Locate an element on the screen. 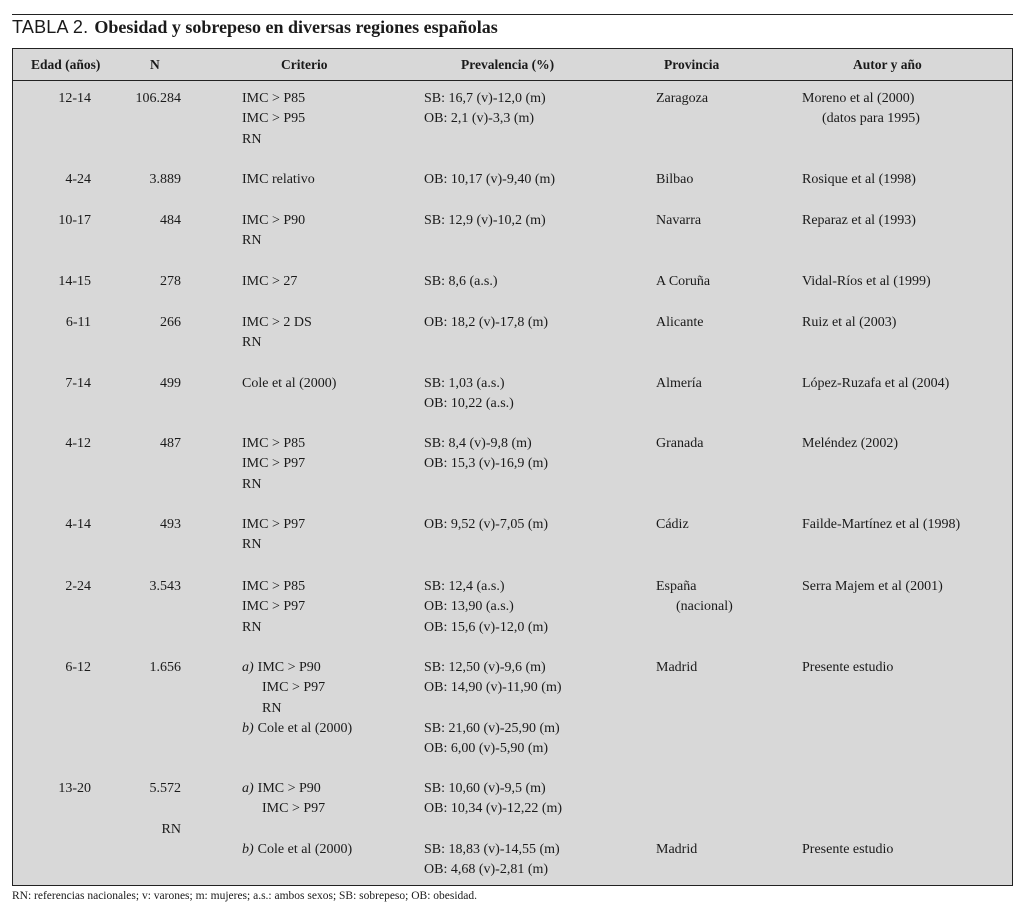 The image size is (1024, 923). cell-line: IMC > 2 DS is located at coordinates (277, 323).